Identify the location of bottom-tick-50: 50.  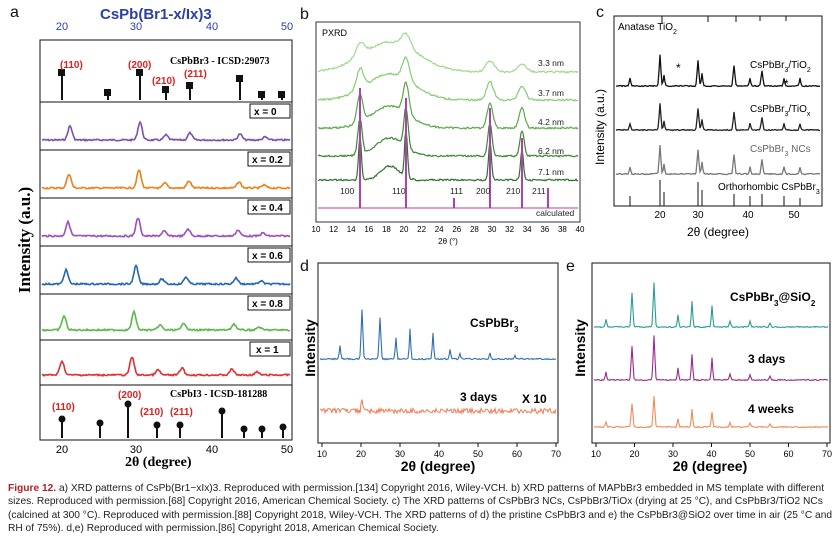
(287, 450).